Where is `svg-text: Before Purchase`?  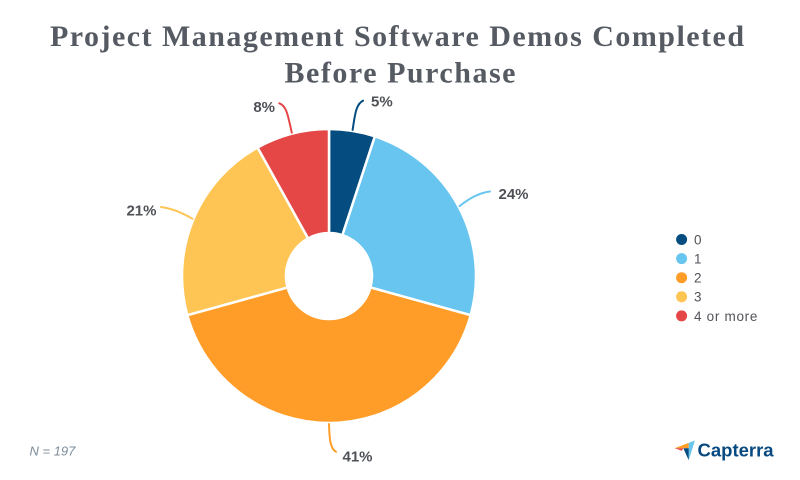 svg-text: Before Purchase is located at coordinates (400, 73).